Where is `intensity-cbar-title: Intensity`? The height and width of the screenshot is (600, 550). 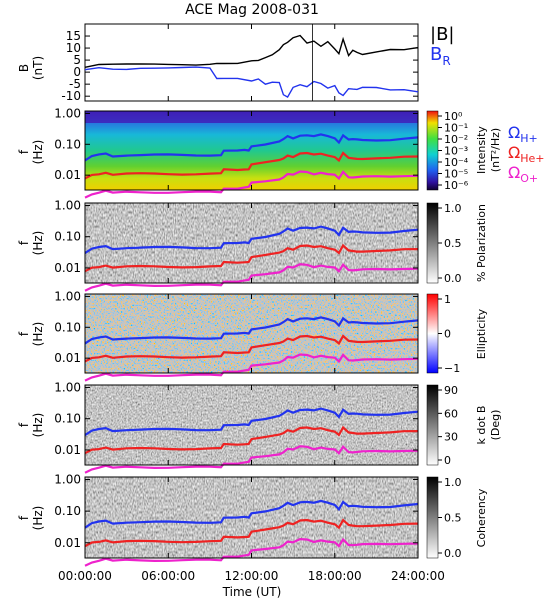
intensity-cbar-title: Intensity is located at coordinates (481, 150).